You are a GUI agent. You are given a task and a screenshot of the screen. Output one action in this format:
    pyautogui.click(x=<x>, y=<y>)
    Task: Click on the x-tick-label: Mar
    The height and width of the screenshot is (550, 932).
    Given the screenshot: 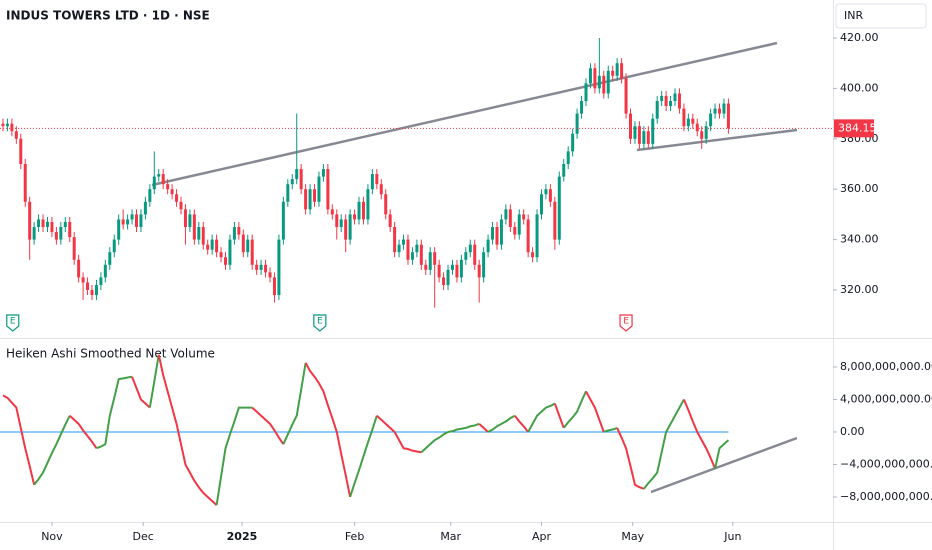 What is the action you would take?
    pyautogui.click(x=450, y=536)
    